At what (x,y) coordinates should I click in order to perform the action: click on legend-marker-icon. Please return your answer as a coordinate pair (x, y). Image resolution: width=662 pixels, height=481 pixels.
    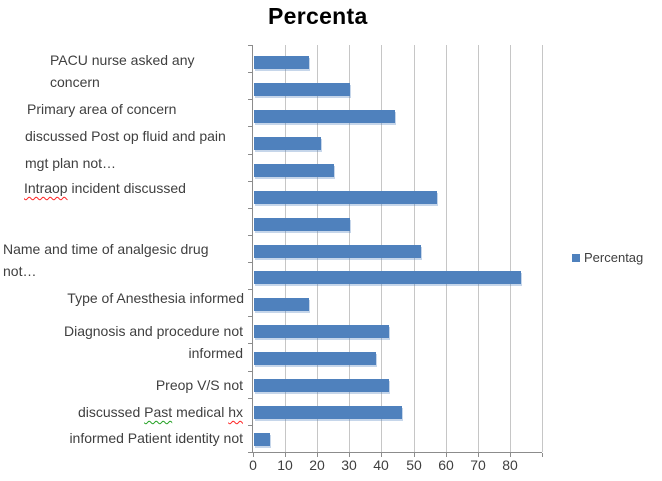
    Looking at the image, I should click on (576, 257).